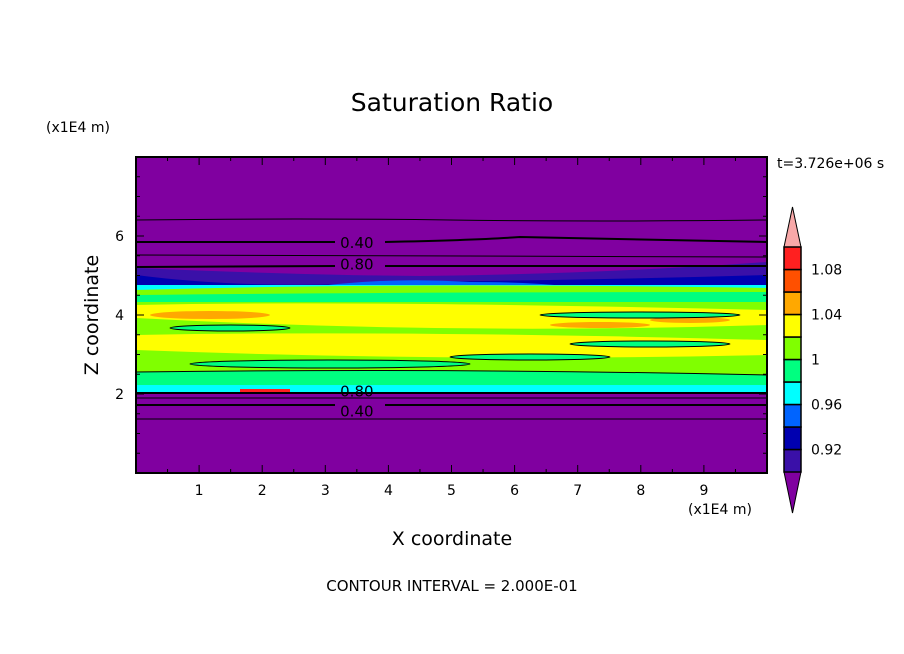 This screenshot has width=904, height=654. Describe the element at coordinates (826, 451) in the screenshot. I see `colorbar-label: 0.92` at that location.